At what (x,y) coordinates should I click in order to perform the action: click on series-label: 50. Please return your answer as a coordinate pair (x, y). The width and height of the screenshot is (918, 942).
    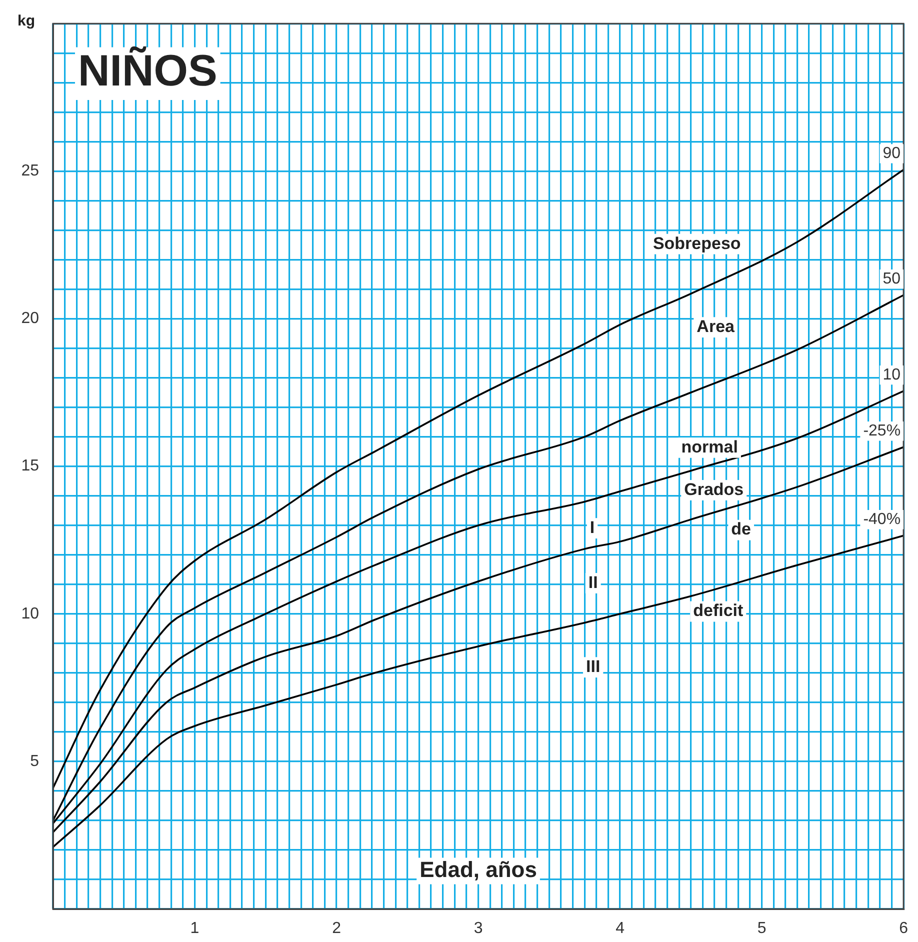
    Looking at the image, I should click on (891, 279).